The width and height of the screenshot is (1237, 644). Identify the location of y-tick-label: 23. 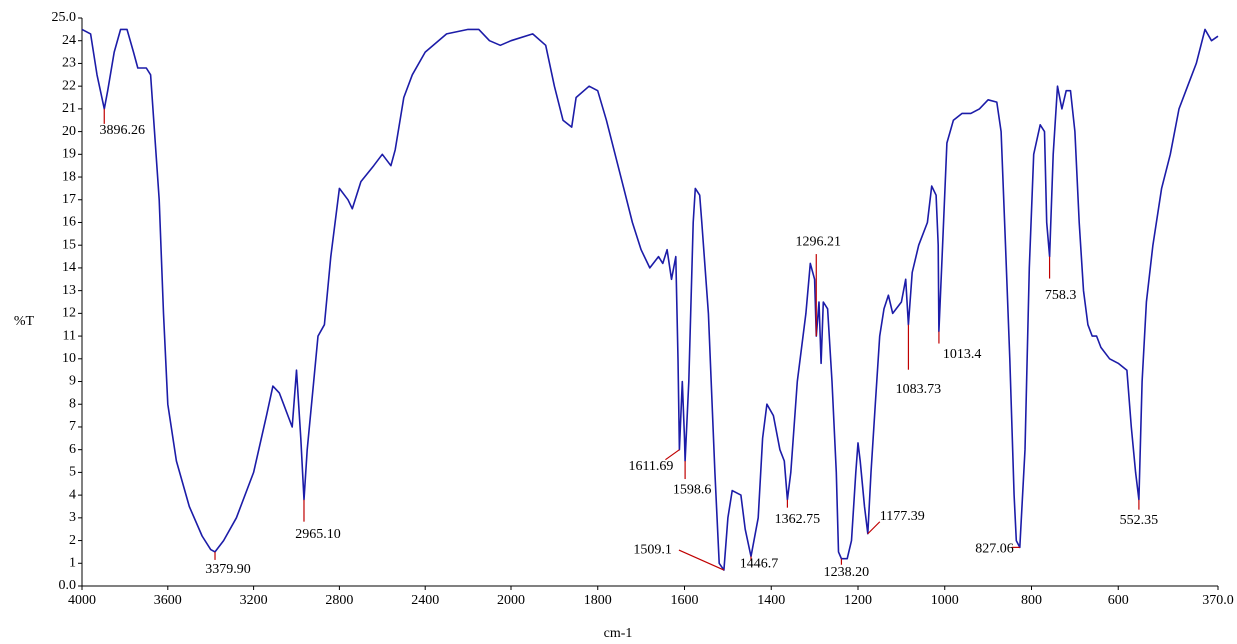
(69, 63).